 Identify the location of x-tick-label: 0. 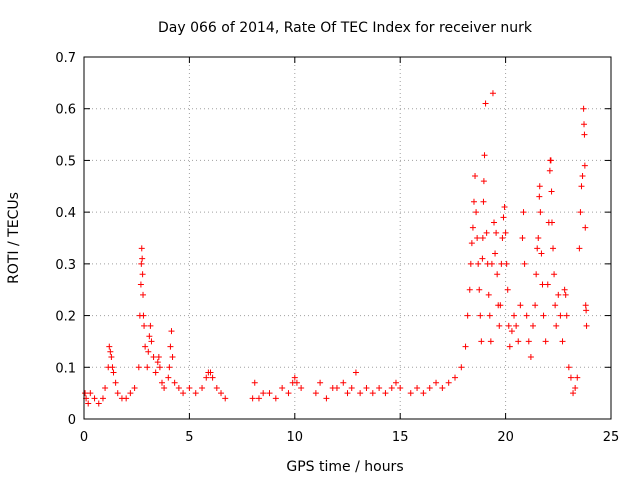
(84, 437).